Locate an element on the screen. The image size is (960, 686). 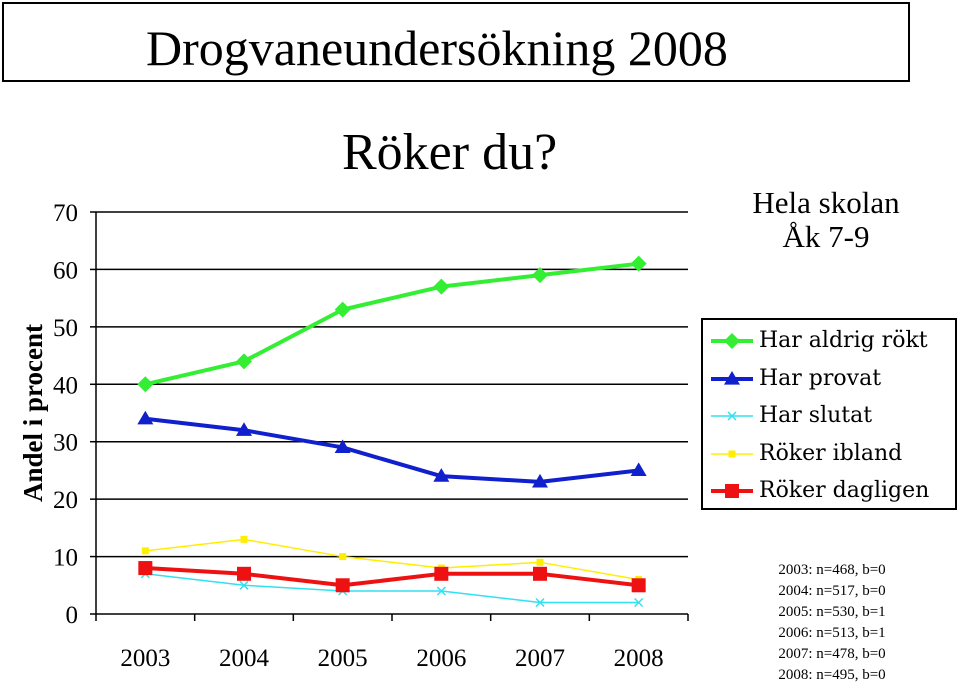
sample-note: 2003: n=468, b=0 is located at coordinates (832, 570).